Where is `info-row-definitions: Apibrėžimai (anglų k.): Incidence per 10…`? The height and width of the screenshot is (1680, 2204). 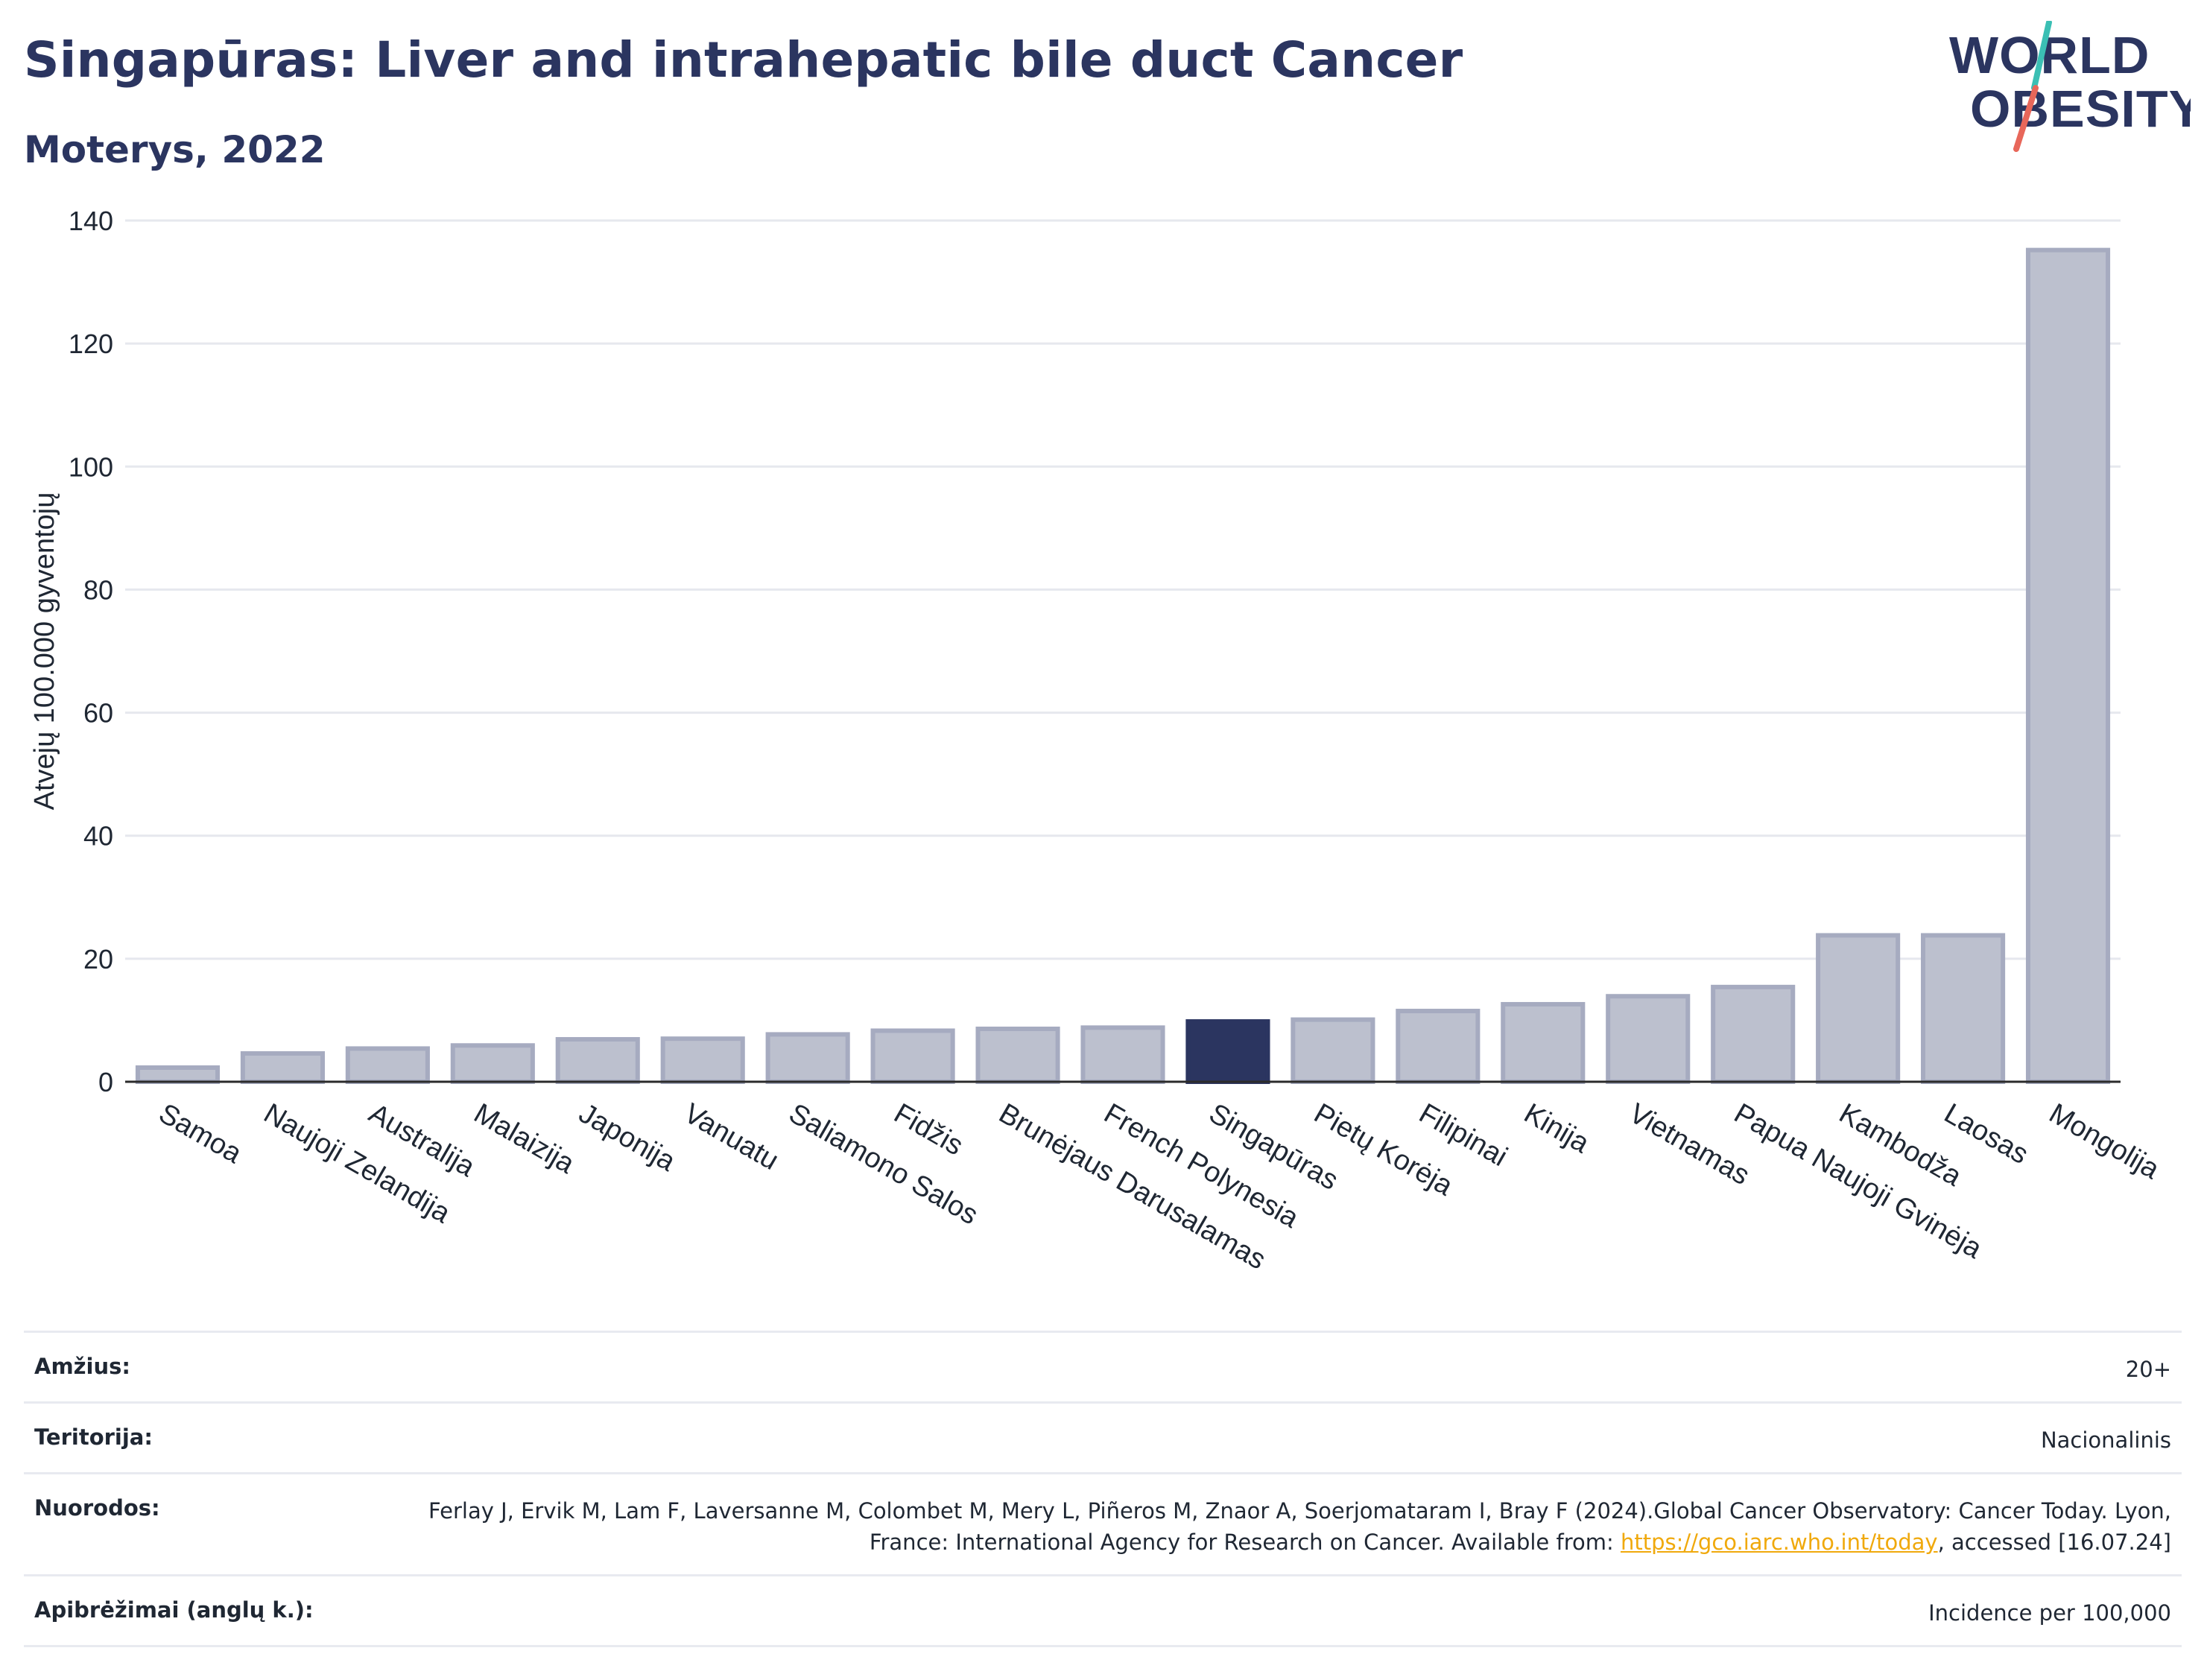
info-row-definitions: Apibrėžimai (anglų k.): Incidence per 10… is located at coordinates (1103, 1610).